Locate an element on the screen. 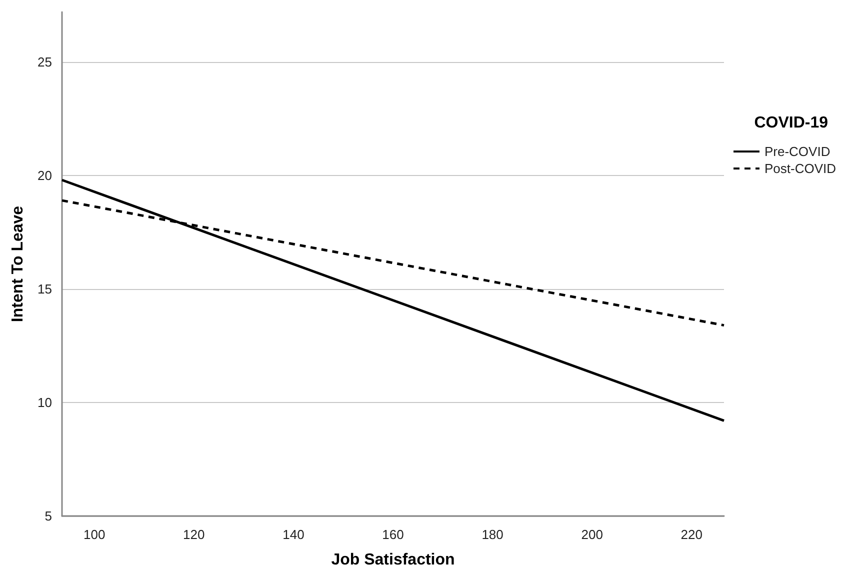 The width and height of the screenshot is (849, 573). y-axis-title: Intent To Leave is located at coordinates (18, 264).